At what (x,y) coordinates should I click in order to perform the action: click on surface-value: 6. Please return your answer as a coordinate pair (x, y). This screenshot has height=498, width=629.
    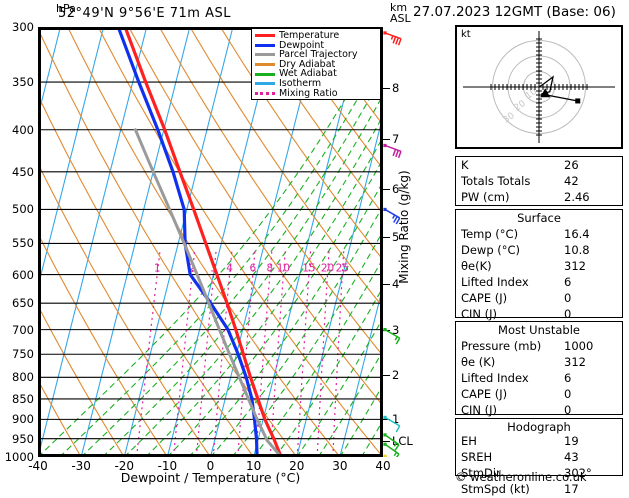
    Looking at the image, I should click on (568, 282).